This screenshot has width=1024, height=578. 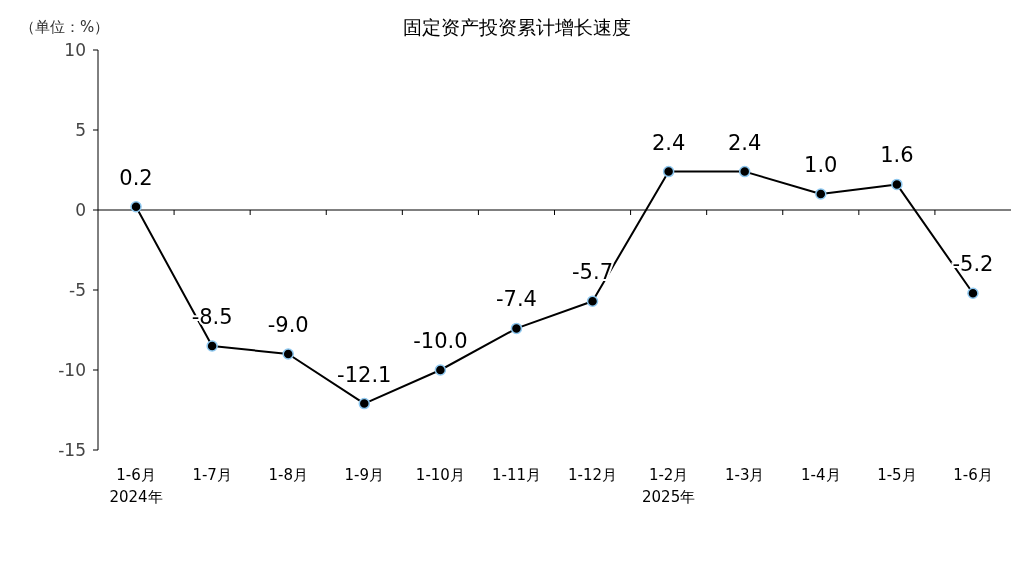 What do you see at coordinates (821, 165) in the screenshot?
I see `data-label: 1.0` at bounding box center [821, 165].